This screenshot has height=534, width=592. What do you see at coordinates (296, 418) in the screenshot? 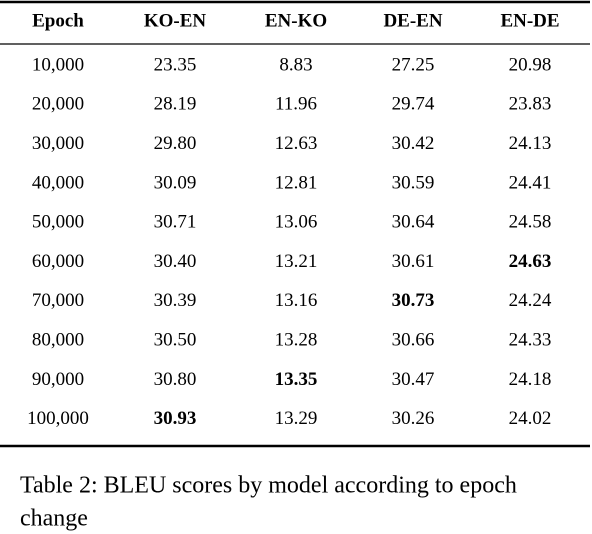
I see `table-cell: 13.29` at bounding box center [296, 418].